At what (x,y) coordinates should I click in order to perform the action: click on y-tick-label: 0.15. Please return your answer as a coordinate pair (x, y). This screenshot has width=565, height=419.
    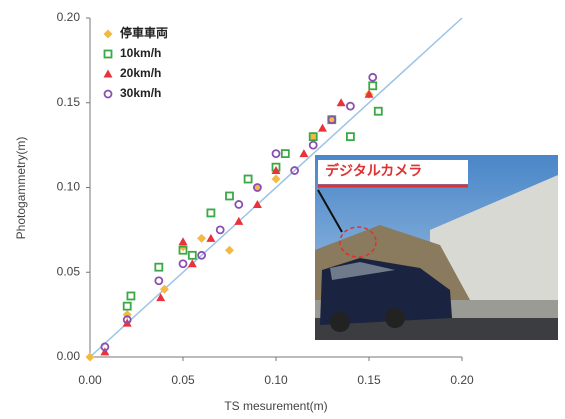
    Looking at the image, I should click on (69, 102).